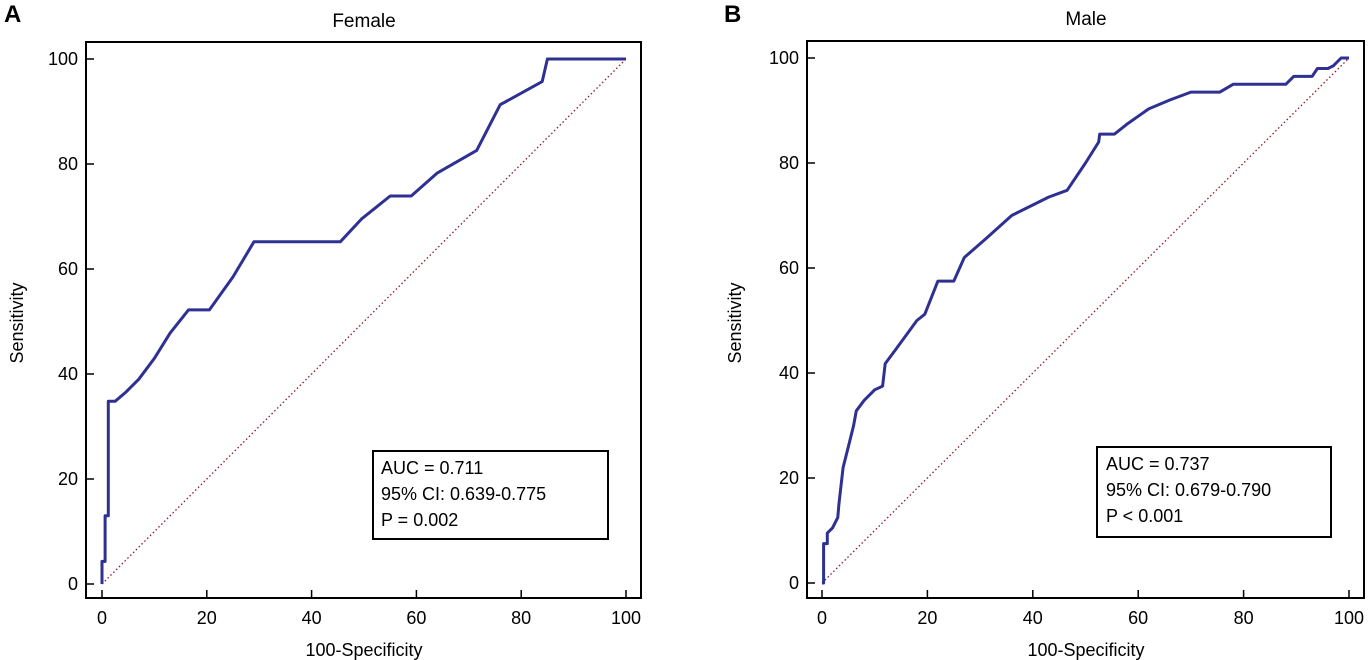  I want to click on x-tick-label-female-5: 100, so click(626, 618).